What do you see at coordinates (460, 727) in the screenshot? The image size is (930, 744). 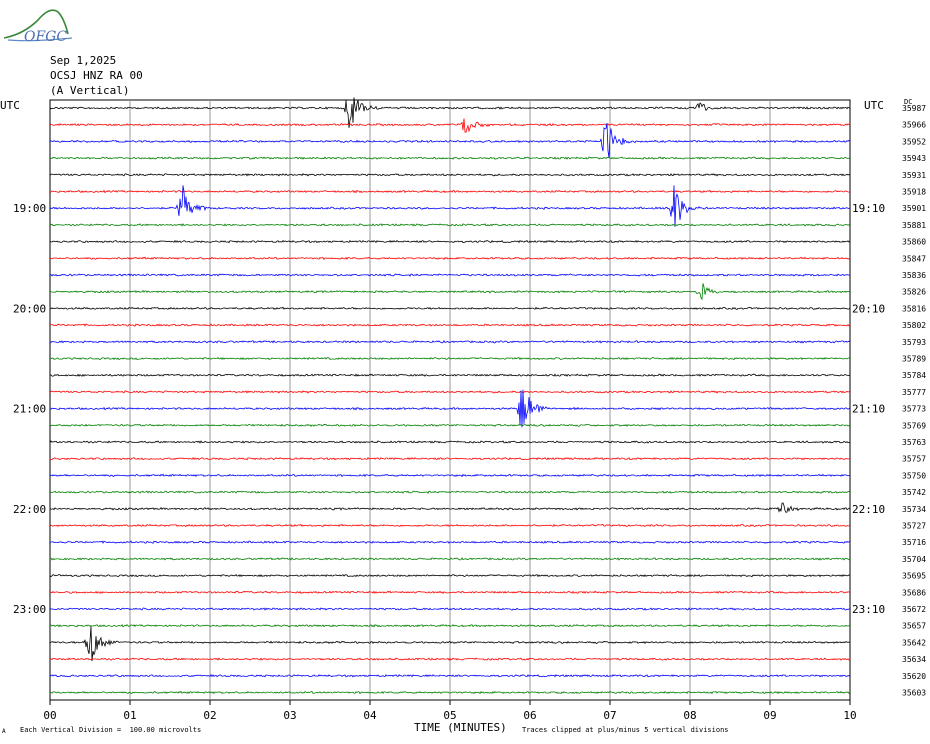 I see `x-axis-title: TIME (MINUTES)` at bounding box center [460, 727].